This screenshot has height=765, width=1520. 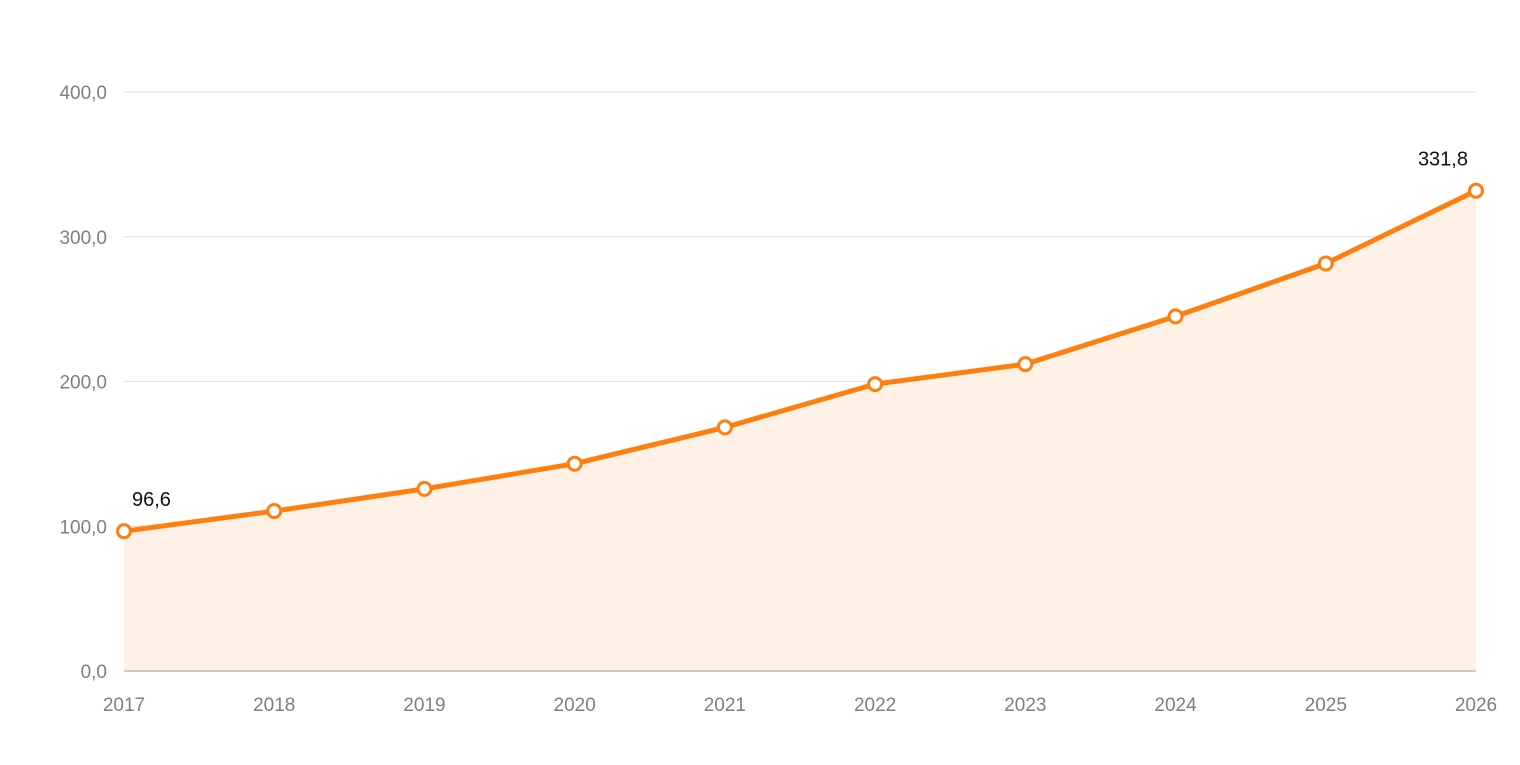 I want to click on x-tick-label: 2020, so click(x=575, y=705).